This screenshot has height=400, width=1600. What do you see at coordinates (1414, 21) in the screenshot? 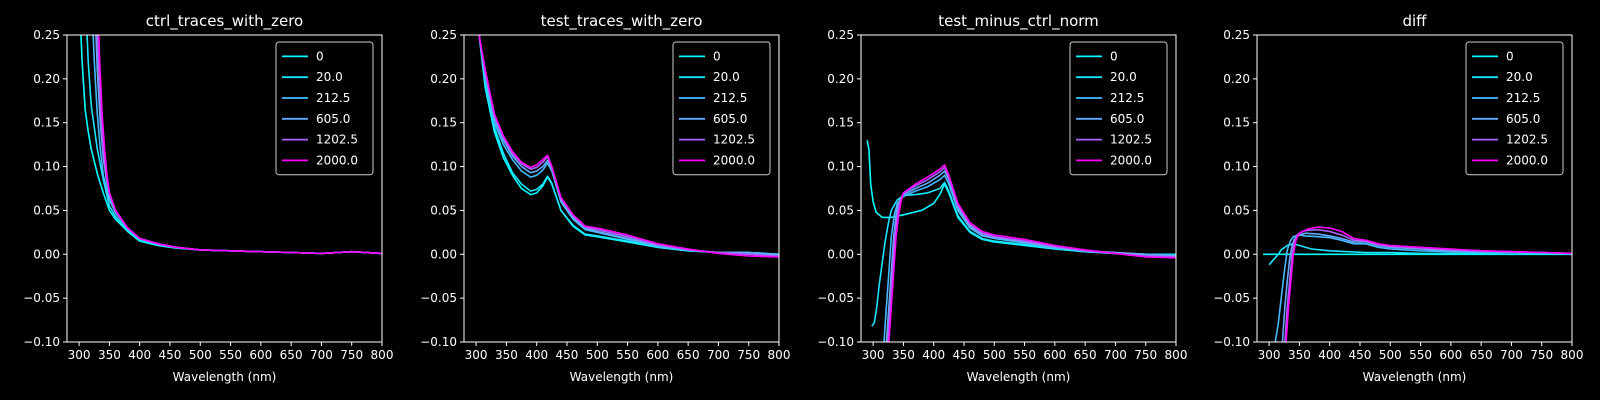
I see `chart-title: diff` at bounding box center [1414, 21].